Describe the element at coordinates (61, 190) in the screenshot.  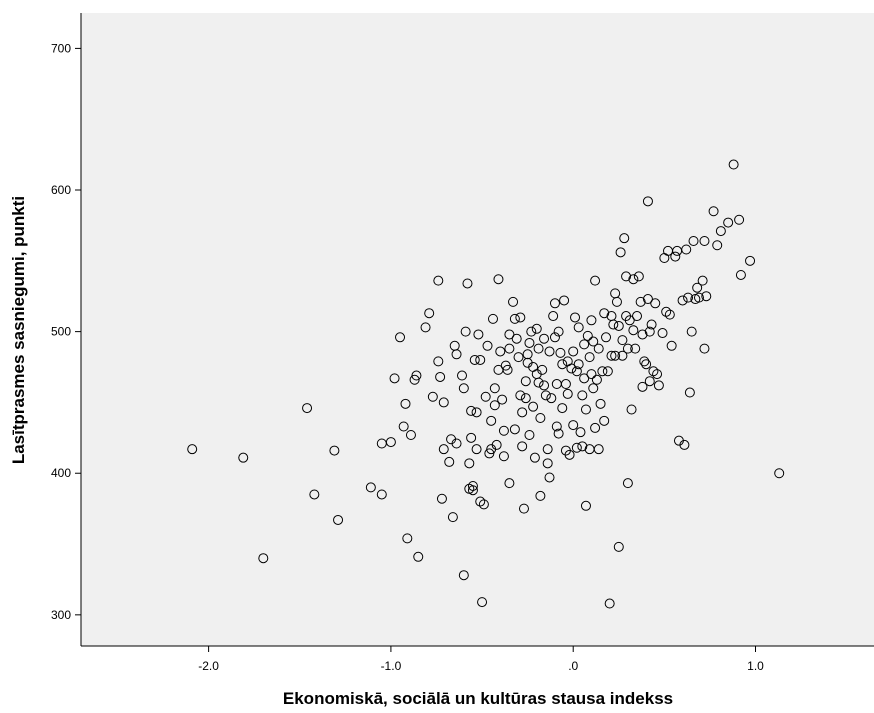
I see `y-tick-label: 600` at that location.